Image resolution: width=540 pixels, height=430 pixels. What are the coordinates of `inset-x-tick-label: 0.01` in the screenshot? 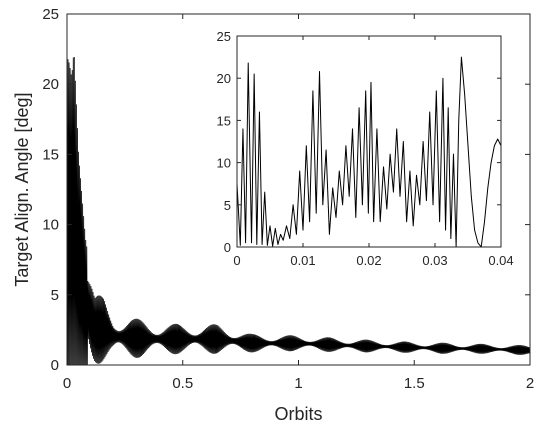 It's located at (302, 260).